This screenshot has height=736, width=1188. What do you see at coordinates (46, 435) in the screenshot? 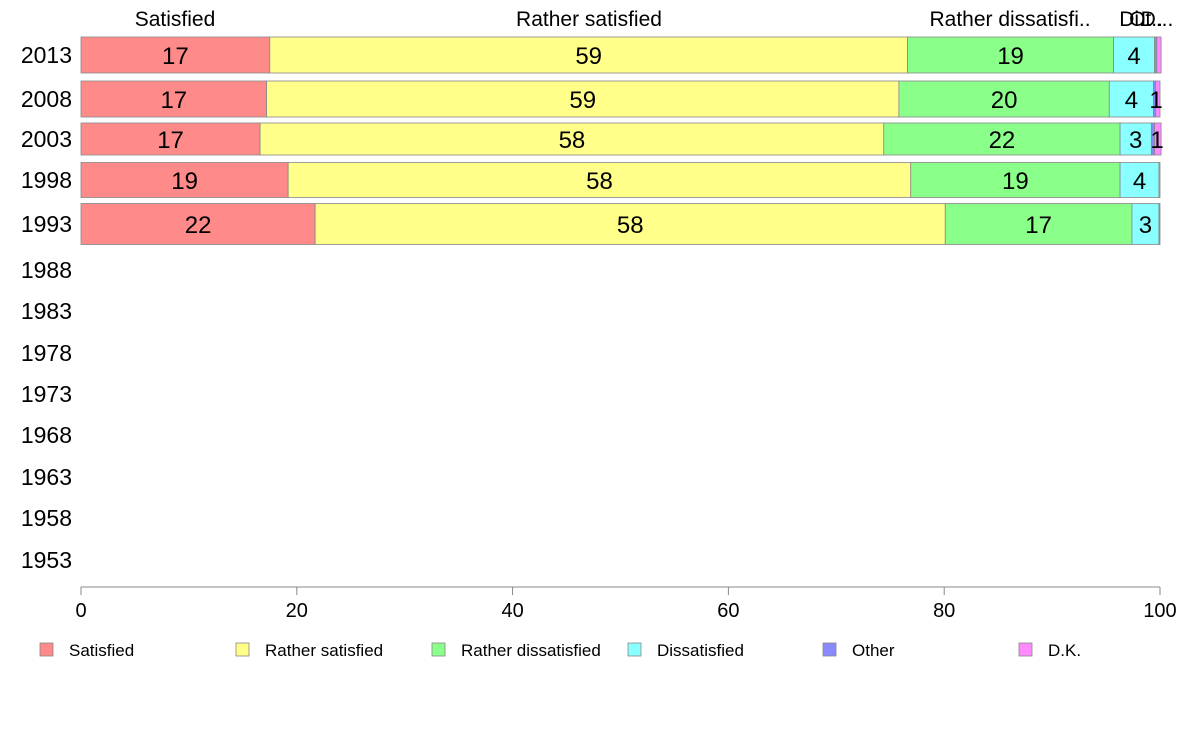
I see `y-tick-label-1968: 1968` at bounding box center [46, 435].